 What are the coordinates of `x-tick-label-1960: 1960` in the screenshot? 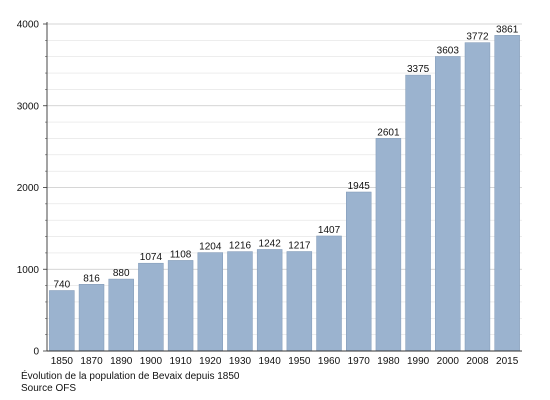 It's located at (329, 361).